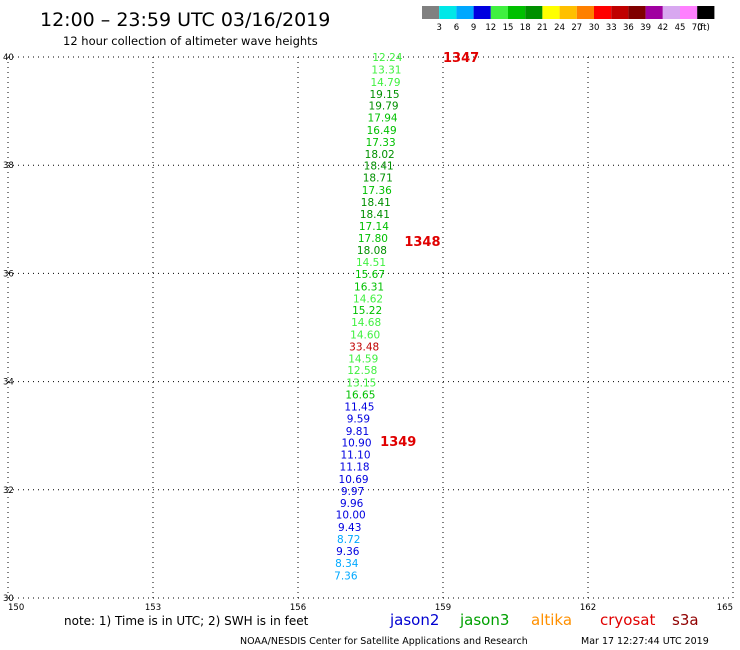  I want to click on page-title: 12:00 – 23:59 UTC 03/16/2019, so click(185, 20).